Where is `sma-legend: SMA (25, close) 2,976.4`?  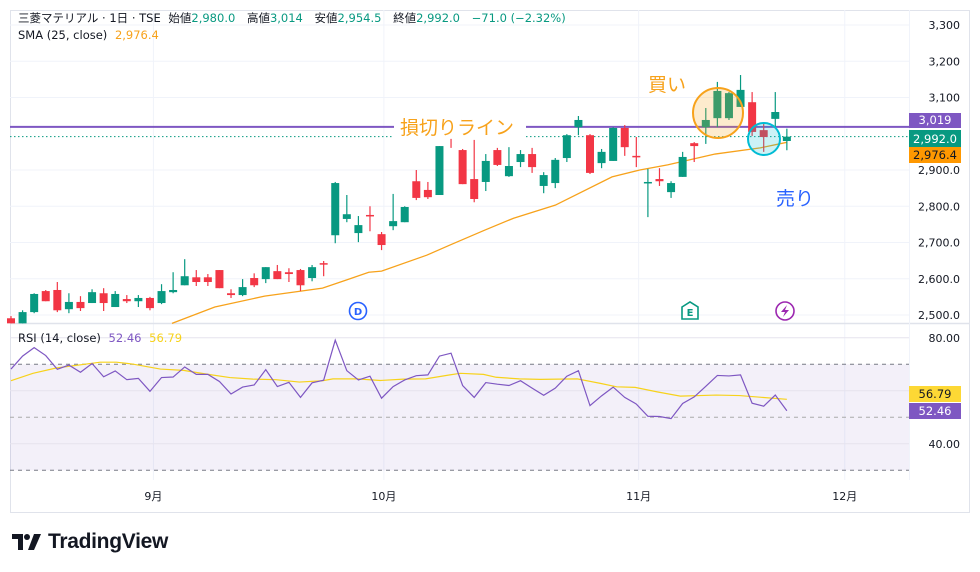 sma-legend: SMA (25, close) 2,976.4 is located at coordinates (90, 35).